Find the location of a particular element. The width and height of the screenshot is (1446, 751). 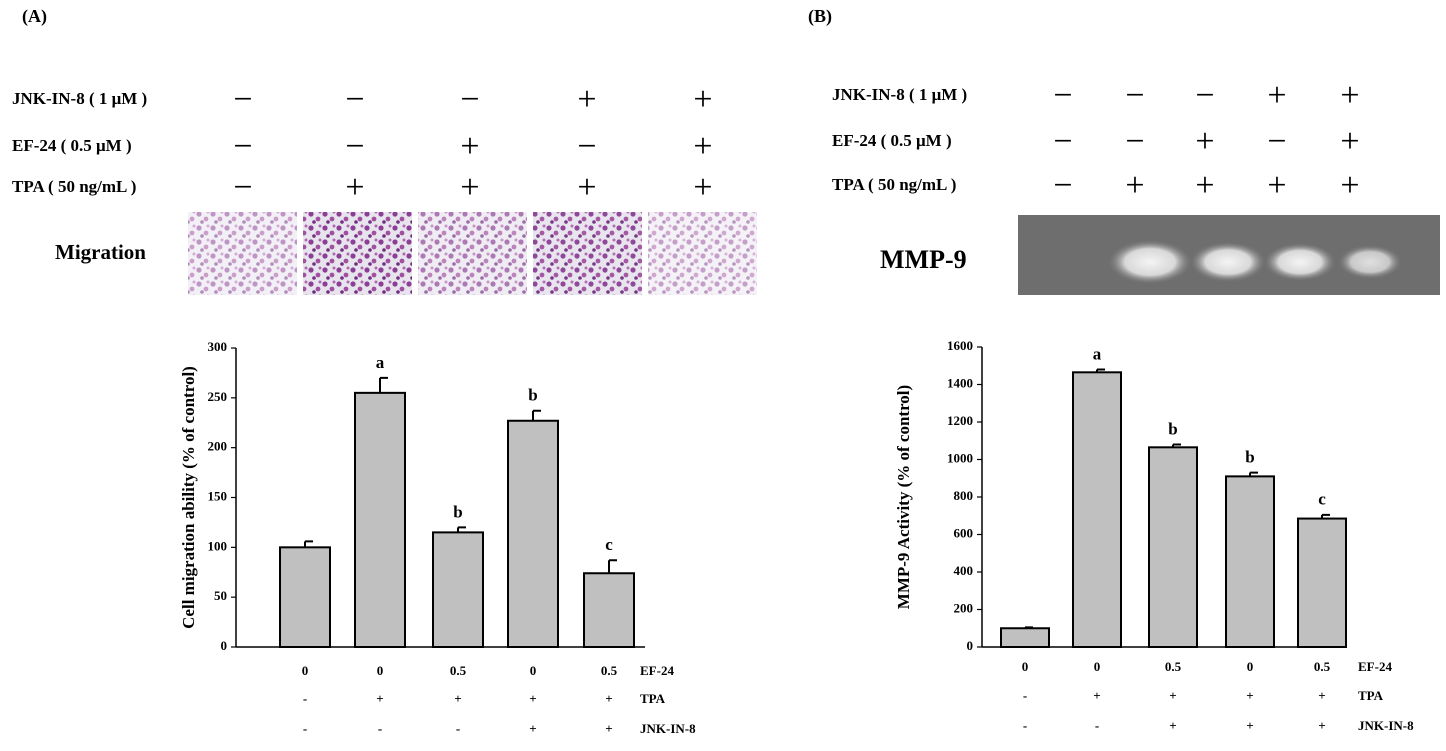

y-tick-label: 250 is located at coordinates (218, 396).